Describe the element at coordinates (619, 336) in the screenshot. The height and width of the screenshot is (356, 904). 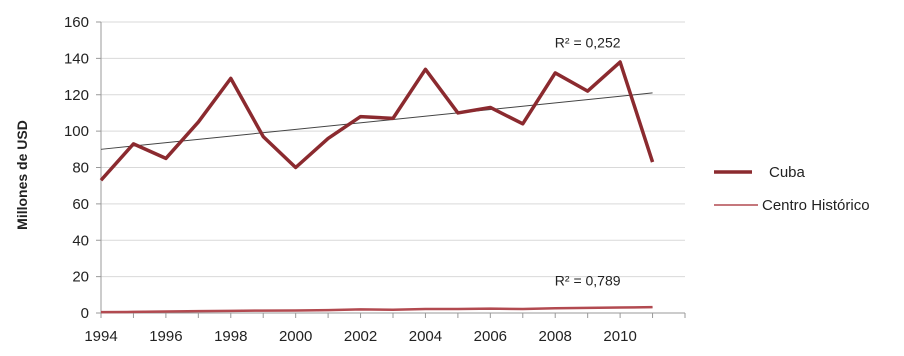
I see `x-tick-label: 2010` at that location.